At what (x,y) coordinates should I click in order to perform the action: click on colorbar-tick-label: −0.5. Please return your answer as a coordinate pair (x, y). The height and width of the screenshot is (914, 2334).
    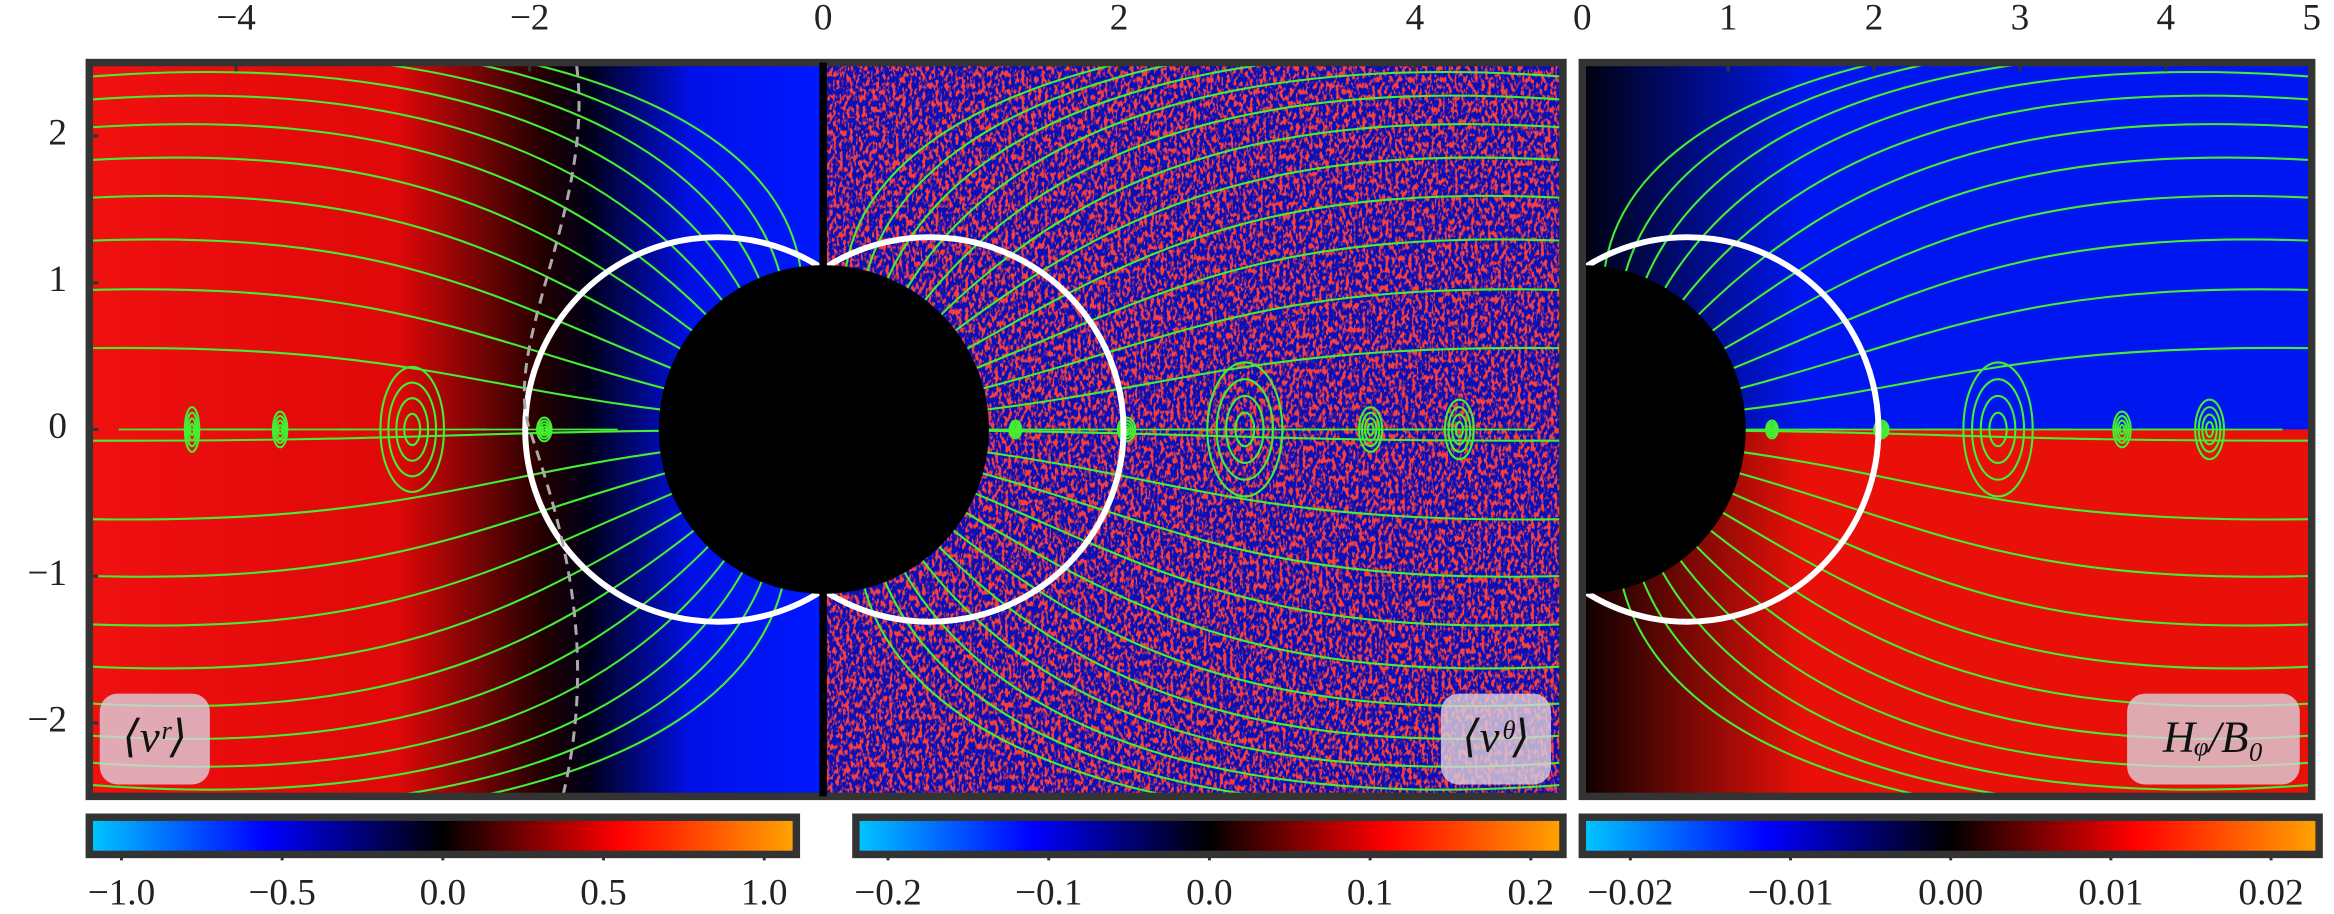
    Looking at the image, I should click on (282, 893).